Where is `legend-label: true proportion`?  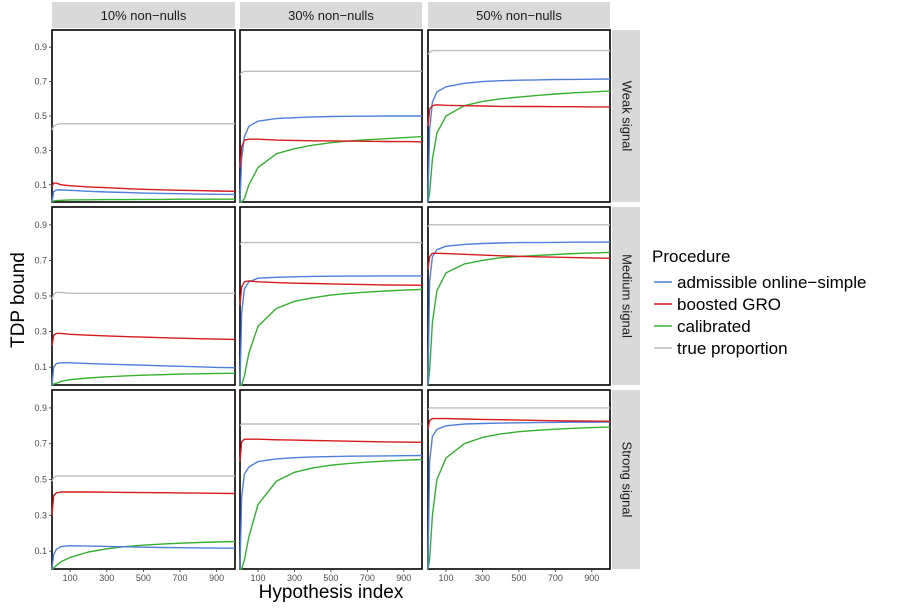 legend-label: true proportion is located at coordinates (732, 348).